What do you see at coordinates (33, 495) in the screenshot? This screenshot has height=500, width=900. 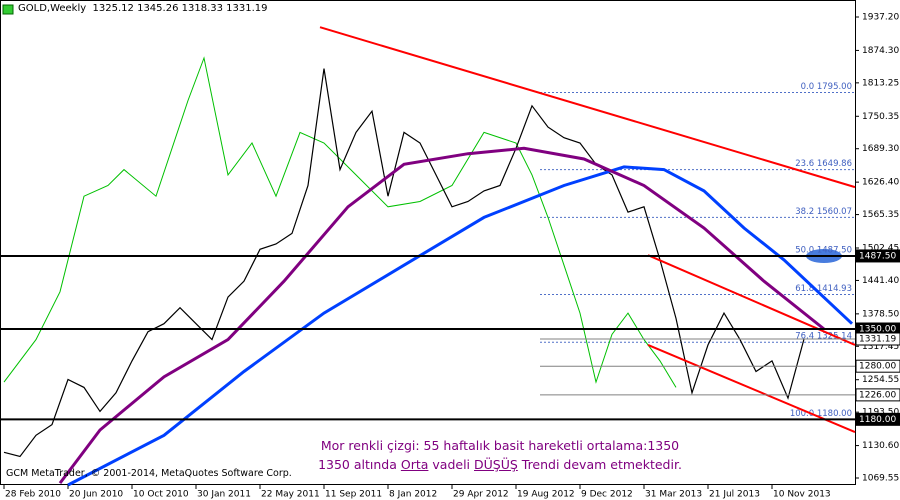 I see `x-tick-label: 28 Feb 2010` at bounding box center [33, 495].